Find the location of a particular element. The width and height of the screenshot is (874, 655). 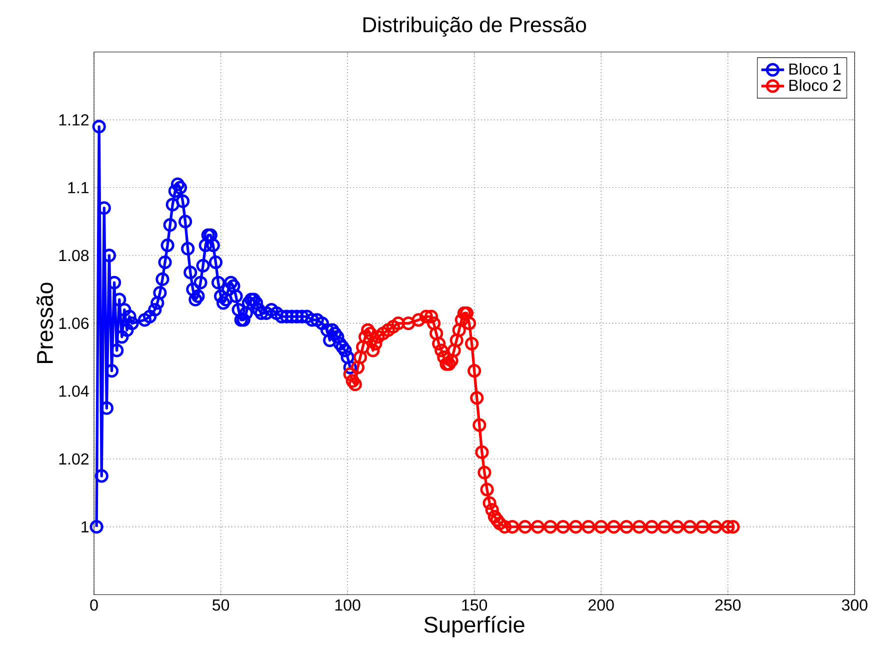

legend-label: Bloco 2 is located at coordinates (815, 85).